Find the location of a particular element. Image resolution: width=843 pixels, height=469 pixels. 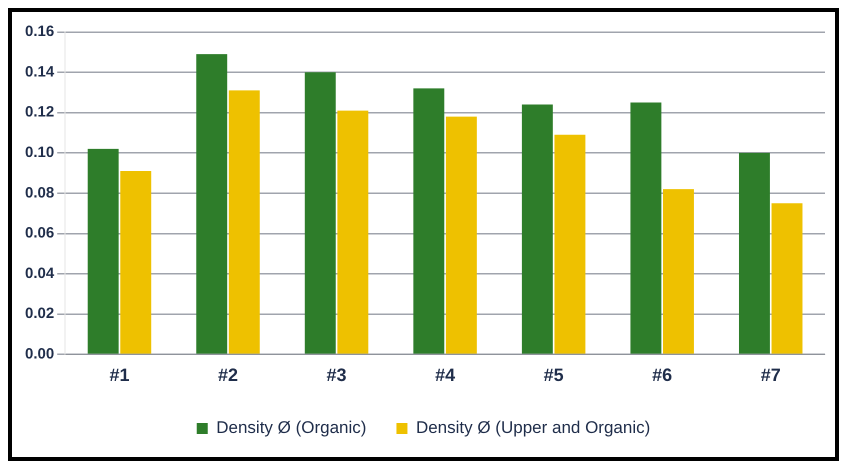

x-tick-label: #2 is located at coordinates (228, 375).